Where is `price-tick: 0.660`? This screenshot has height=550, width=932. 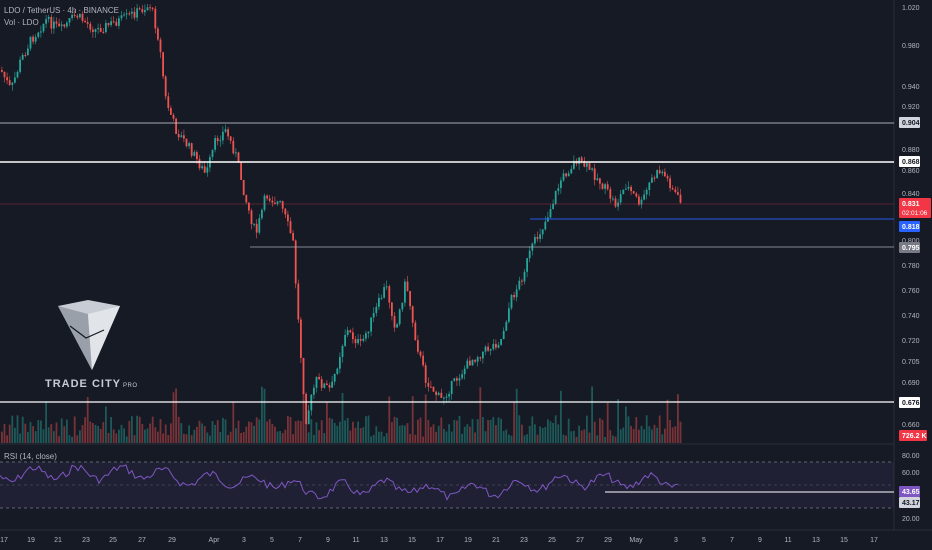
price-tick: 0.660 is located at coordinates (911, 425).